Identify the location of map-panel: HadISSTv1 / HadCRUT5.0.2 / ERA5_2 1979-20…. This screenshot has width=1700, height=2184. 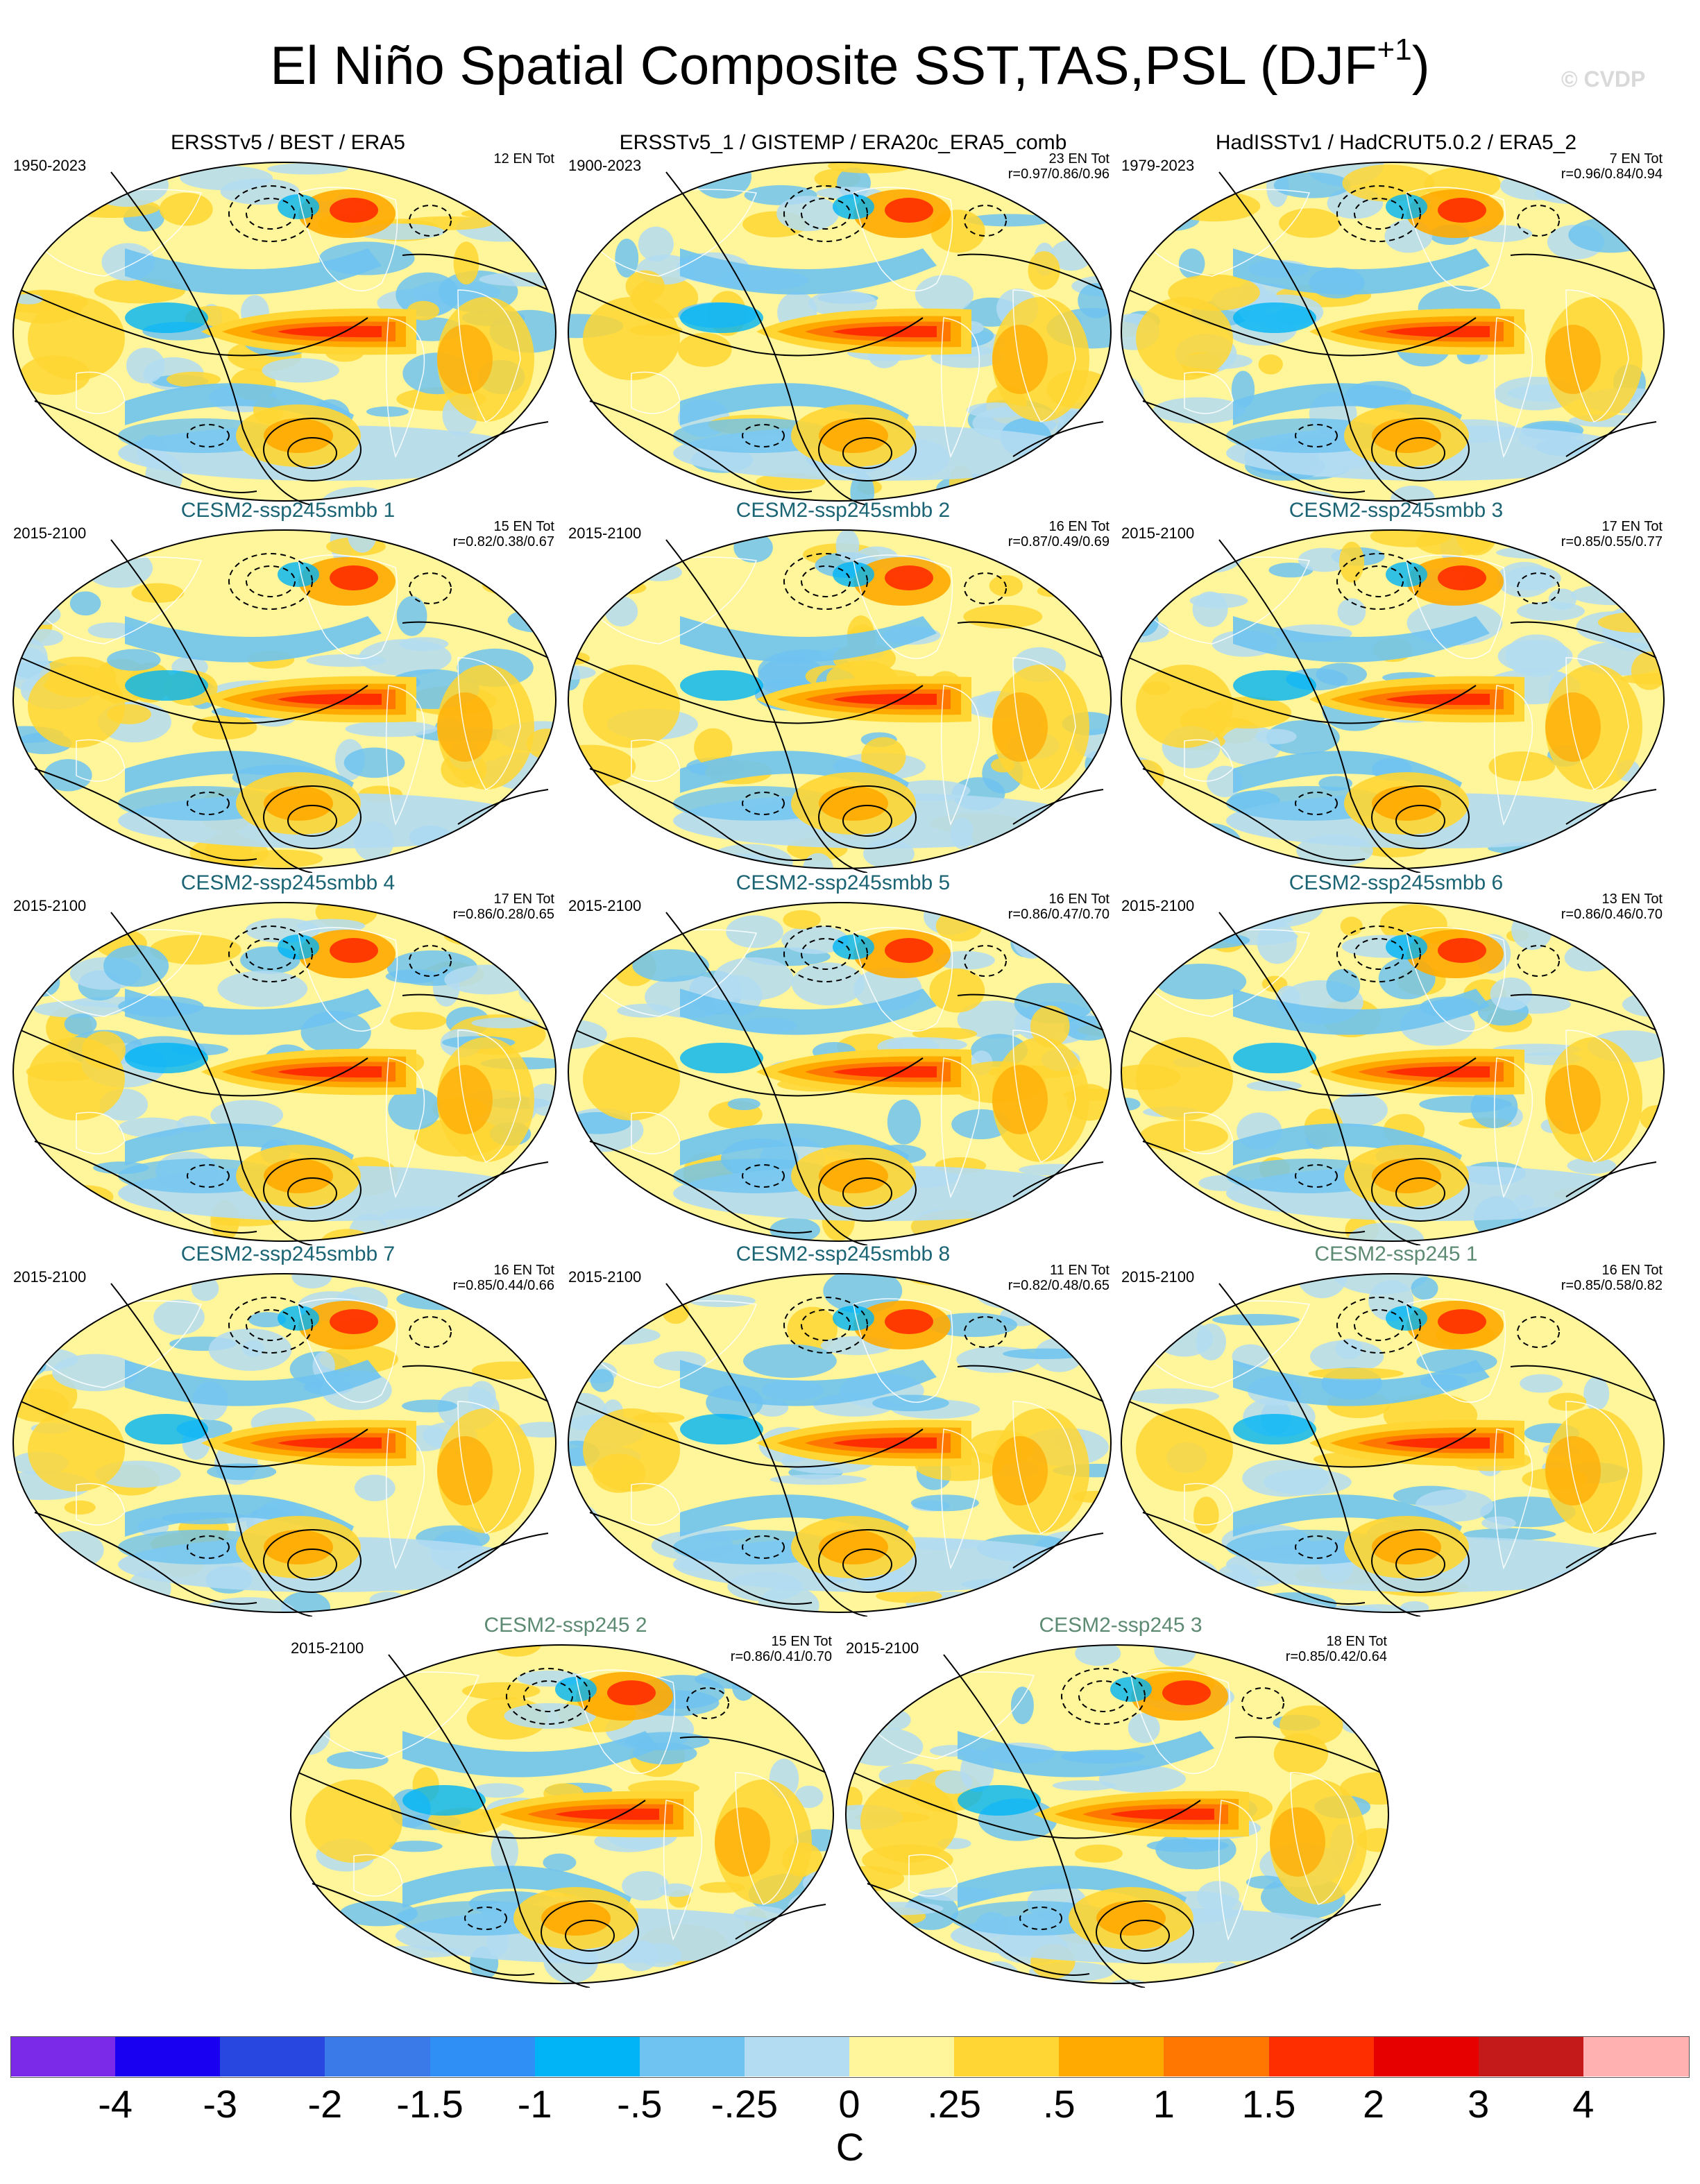
(1396, 318).